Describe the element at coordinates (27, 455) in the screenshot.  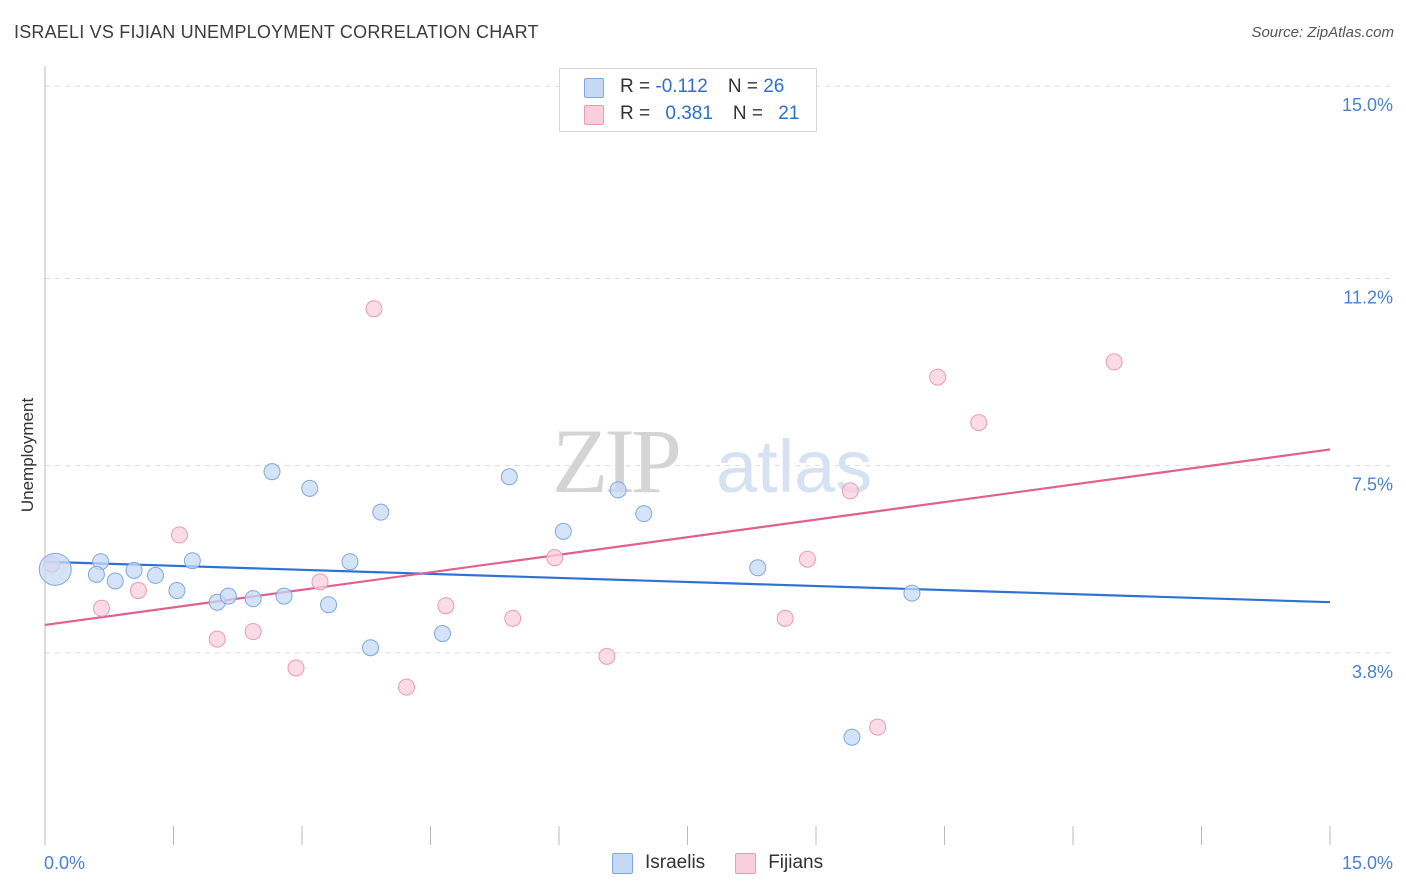
I see `y-axis-label: Unemployment` at that location.